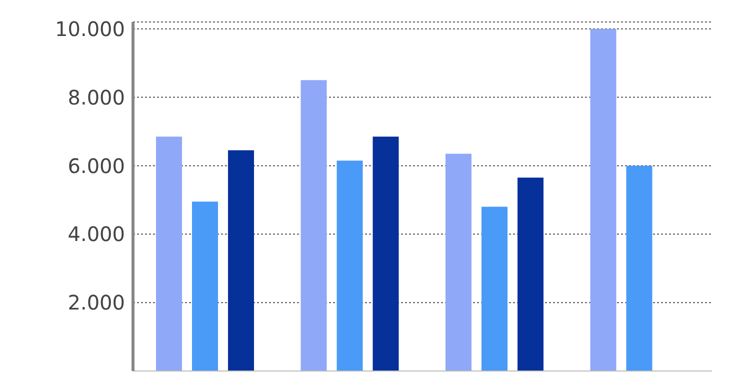  What do you see at coordinates (96, 166) in the screenshot?
I see `y-tick-label: 6.000` at bounding box center [96, 166].